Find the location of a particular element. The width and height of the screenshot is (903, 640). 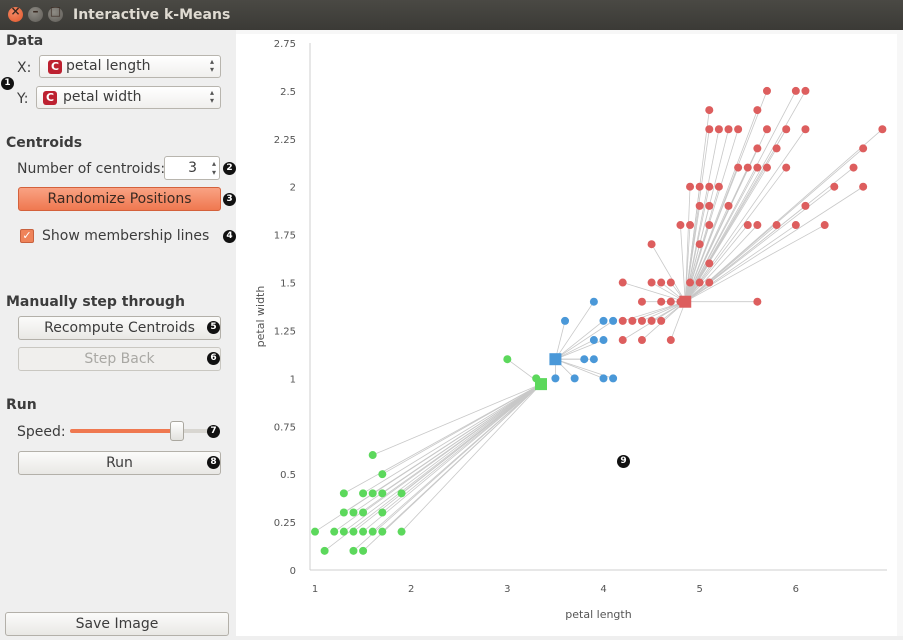

x-tick-label: 5 is located at coordinates (699, 589).